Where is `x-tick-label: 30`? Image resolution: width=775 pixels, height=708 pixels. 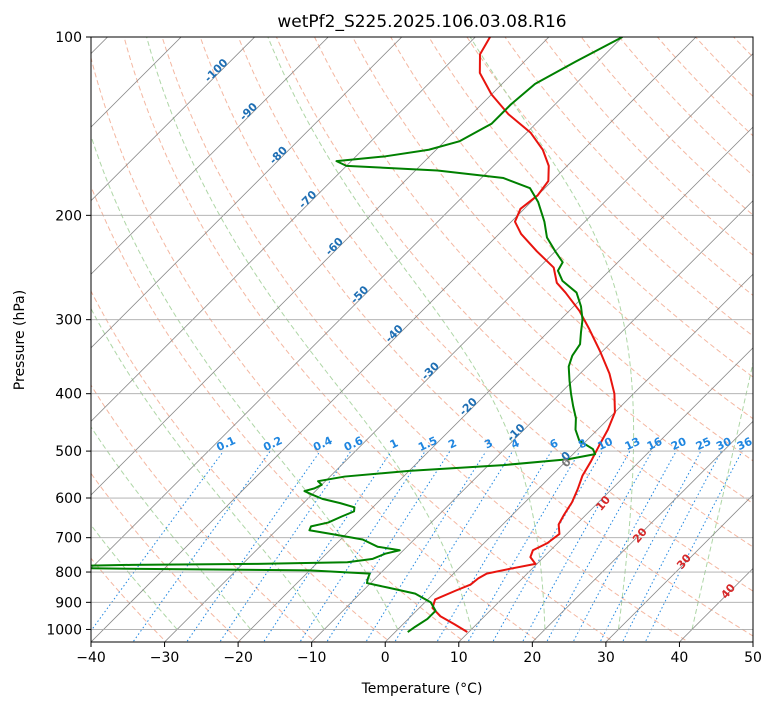 x-tick-label: 30 is located at coordinates (606, 658).